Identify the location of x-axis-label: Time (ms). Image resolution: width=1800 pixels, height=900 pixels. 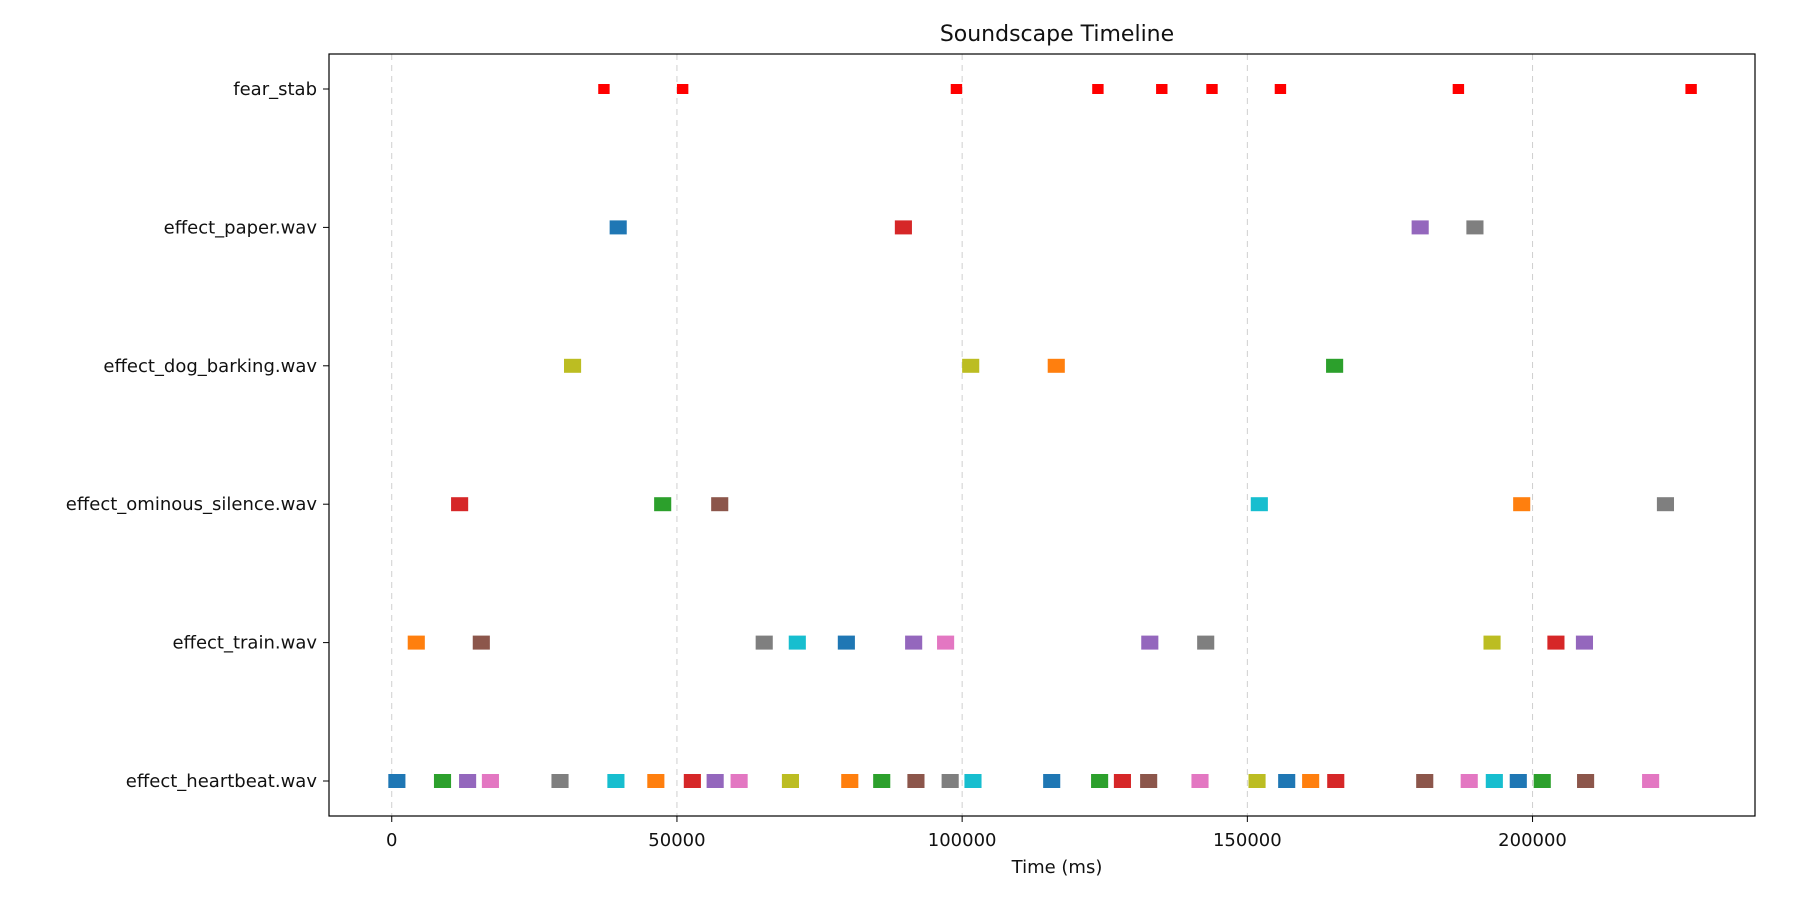
(1057, 867).